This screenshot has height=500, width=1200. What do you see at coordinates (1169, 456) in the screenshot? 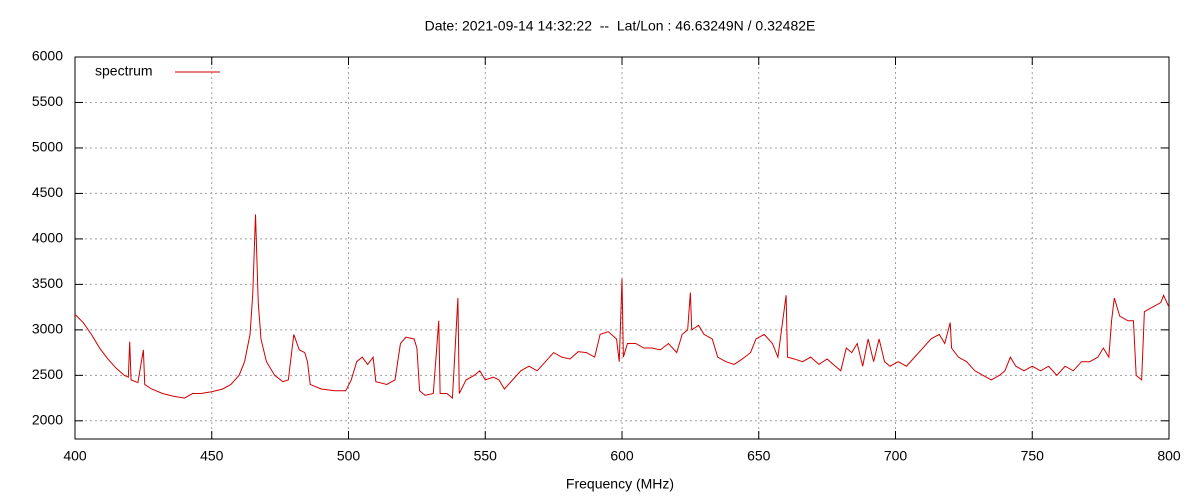
I see `x-tick-label: 800` at bounding box center [1169, 456].